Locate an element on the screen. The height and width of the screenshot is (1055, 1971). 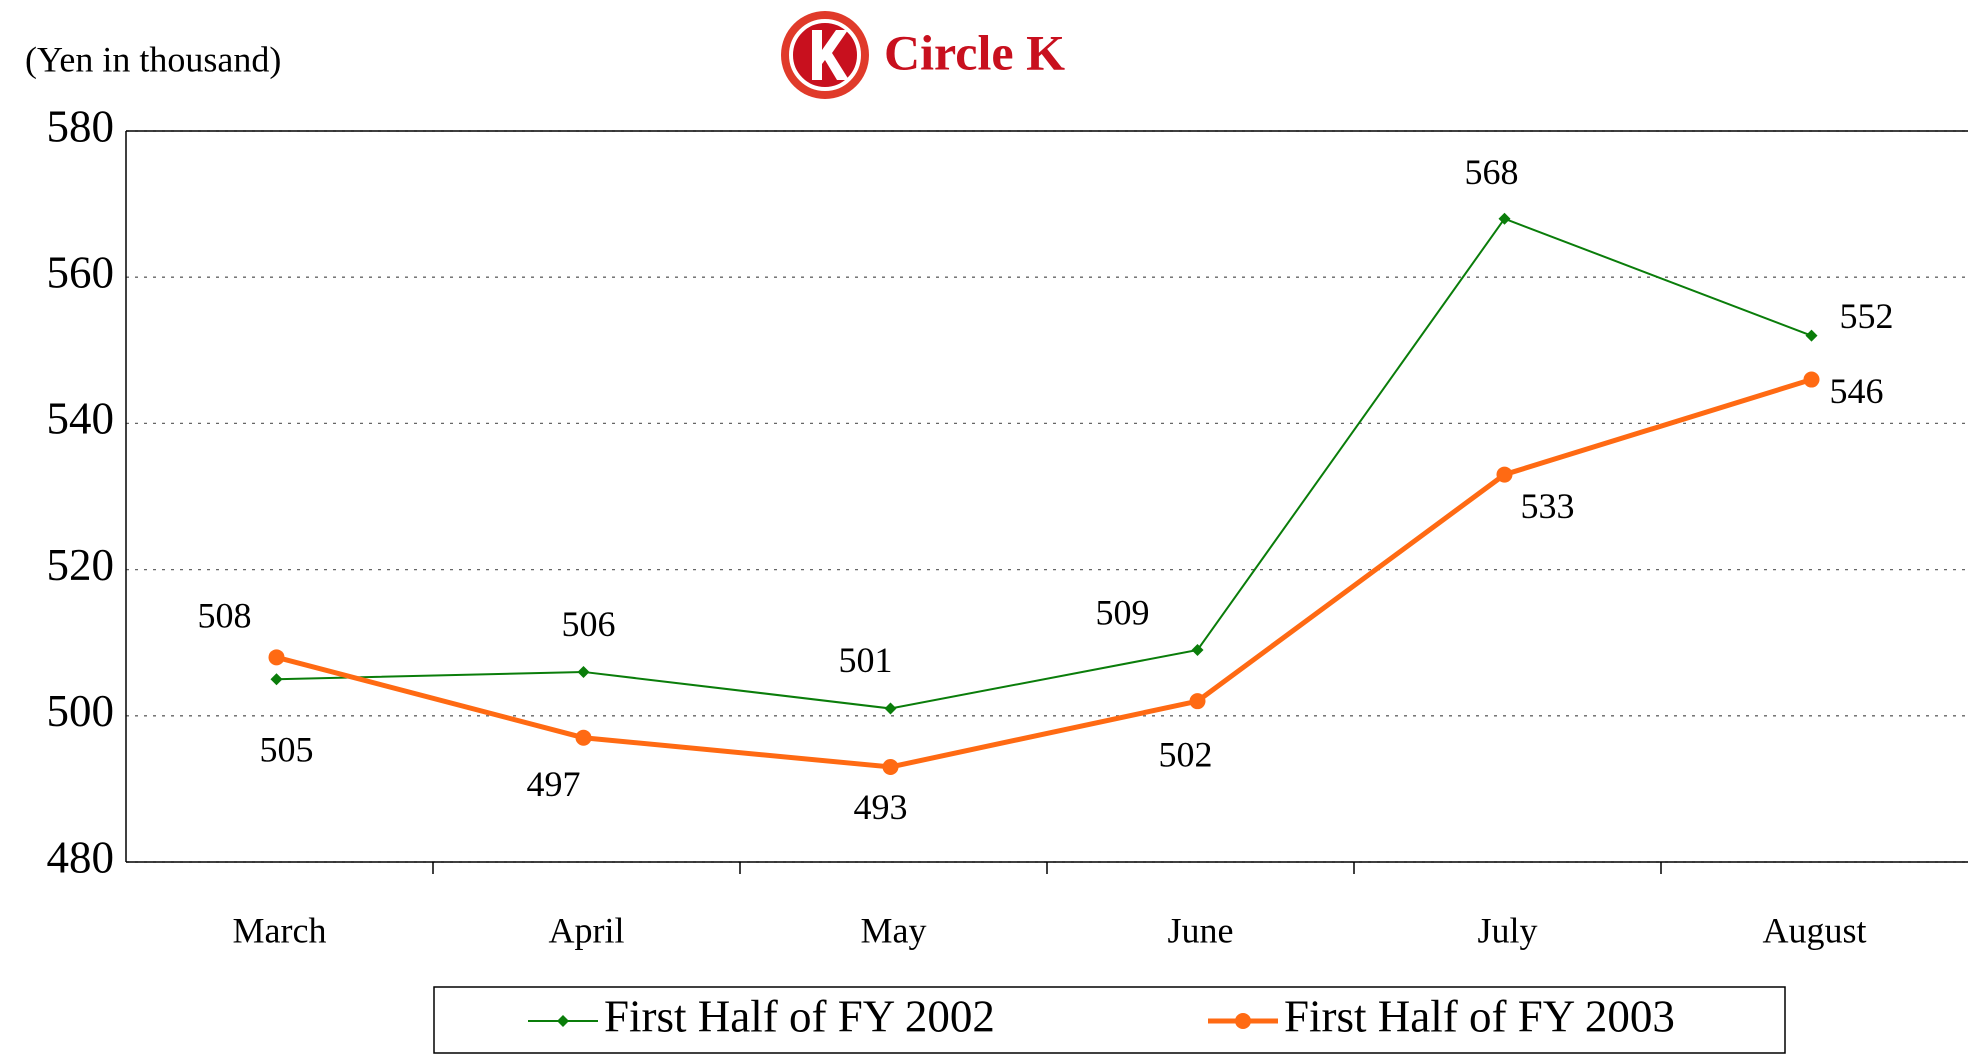
data-label: 506 is located at coordinates (589, 624).